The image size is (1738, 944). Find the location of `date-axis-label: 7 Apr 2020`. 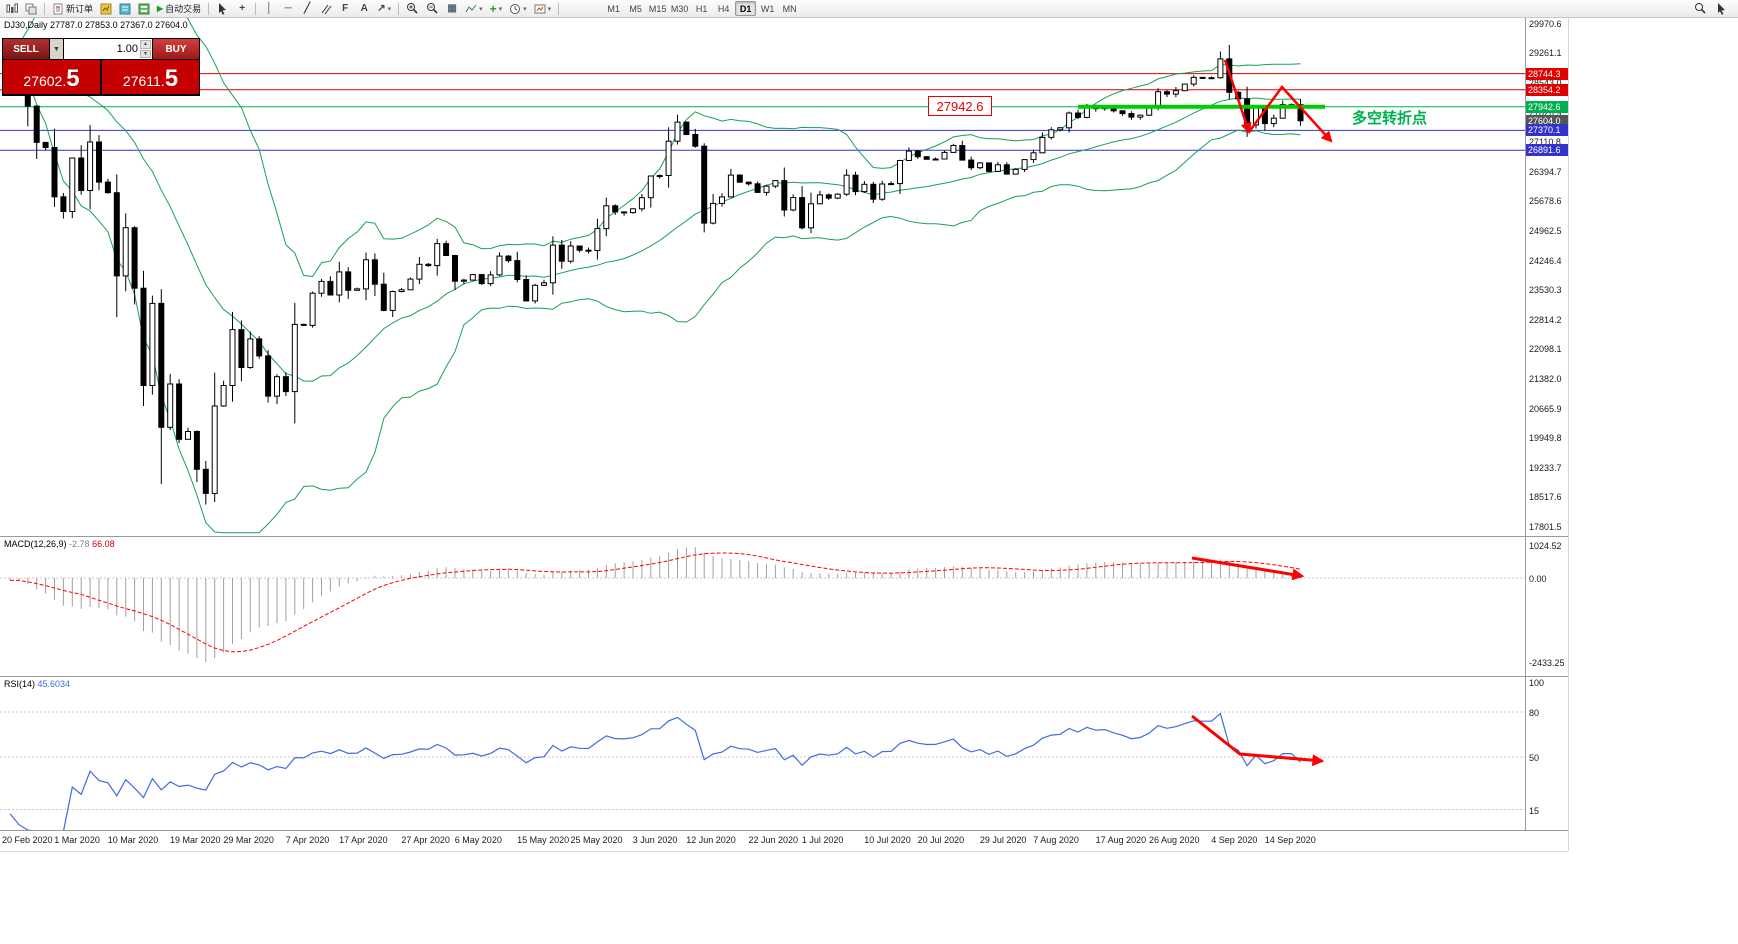

date-axis-label: 7 Apr 2020 is located at coordinates (307, 840).